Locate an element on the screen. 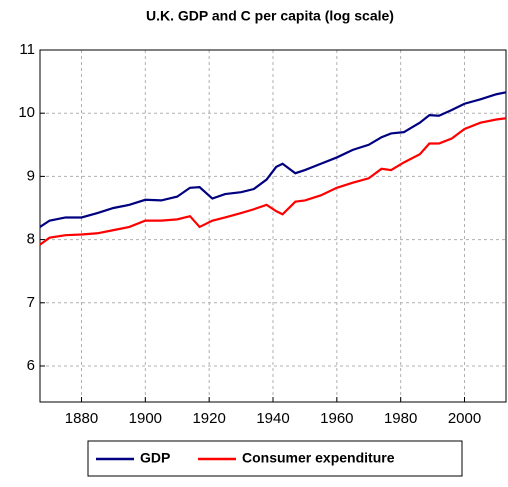  x-tick-label: 1940 is located at coordinates (272, 418).